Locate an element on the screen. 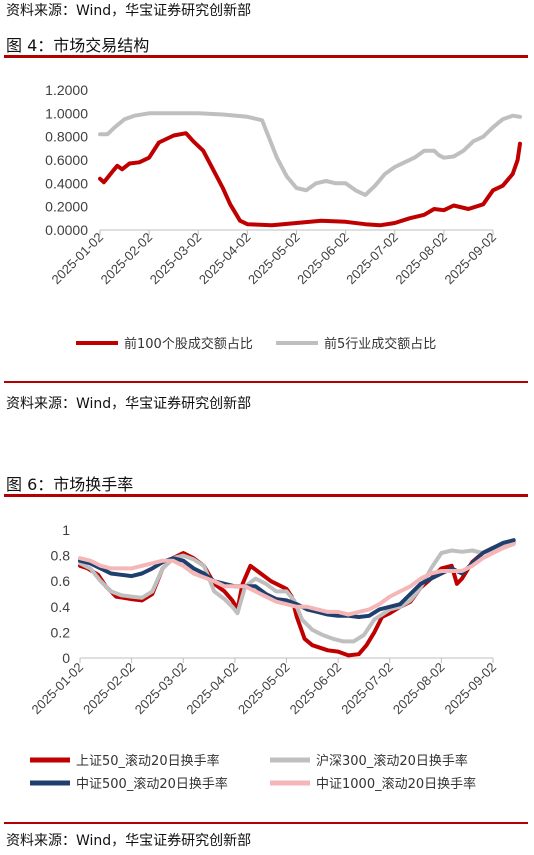 This screenshot has width=534, height=855. y-tick-label: 0.6000 is located at coordinates (66, 160).